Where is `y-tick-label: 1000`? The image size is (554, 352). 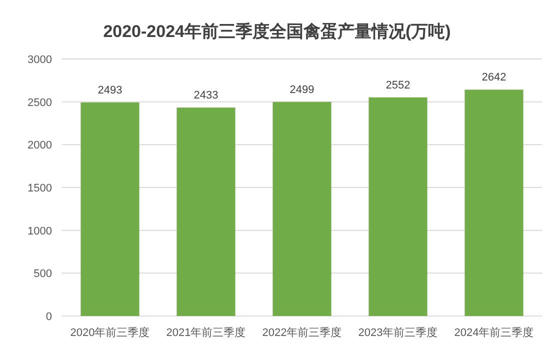 y-tick-label: 1000 is located at coordinates (40, 231).